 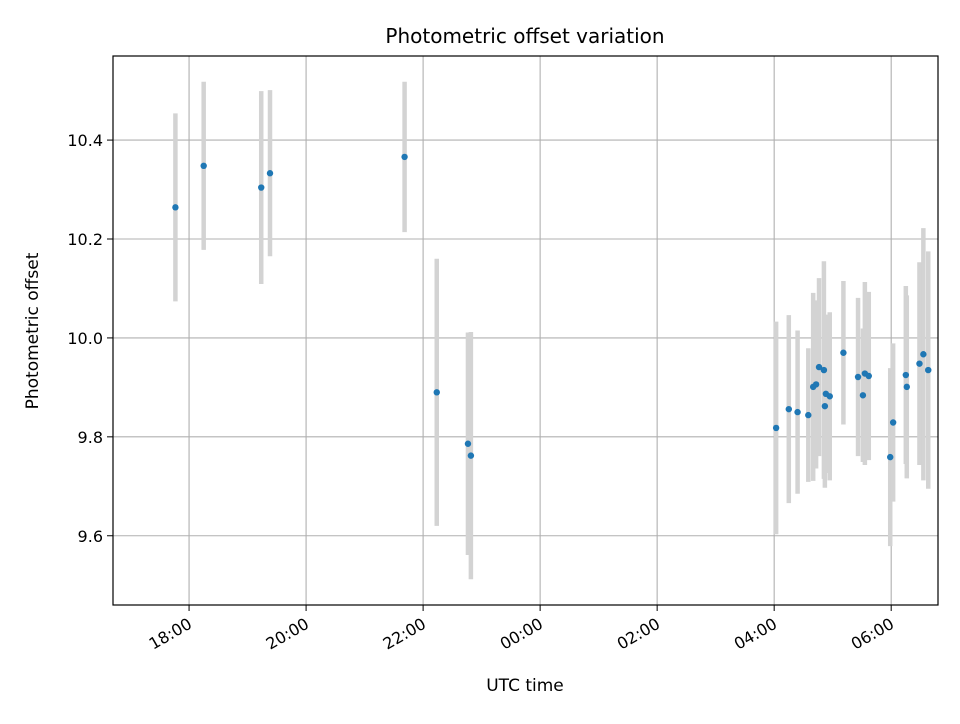 I want to click on x-axis-label: UTC time, so click(x=525, y=686).